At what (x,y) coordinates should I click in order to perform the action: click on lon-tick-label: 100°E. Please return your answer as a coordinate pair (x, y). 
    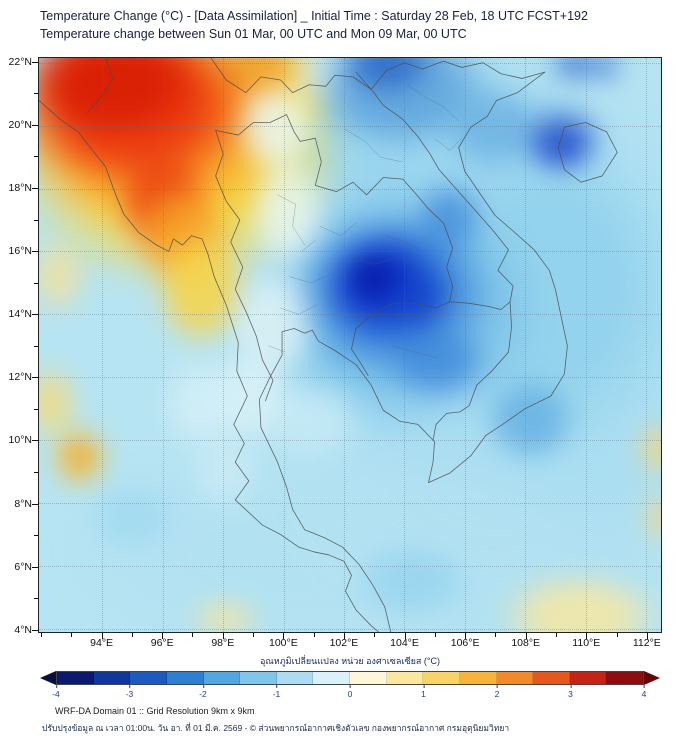
    Looking at the image, I should click on (283, 643).